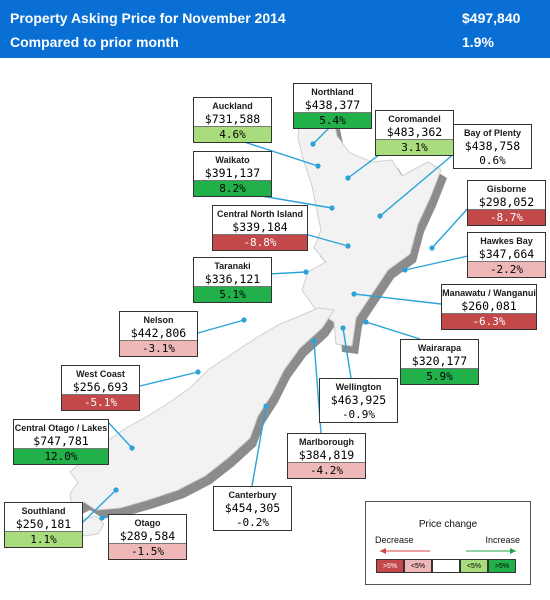 The width and height of the screenshot is (550, 600). What do you see at coordinates (252, 495) in the screenshot?
I see `region-name: Canterbury` at bounding box center [252, 495].